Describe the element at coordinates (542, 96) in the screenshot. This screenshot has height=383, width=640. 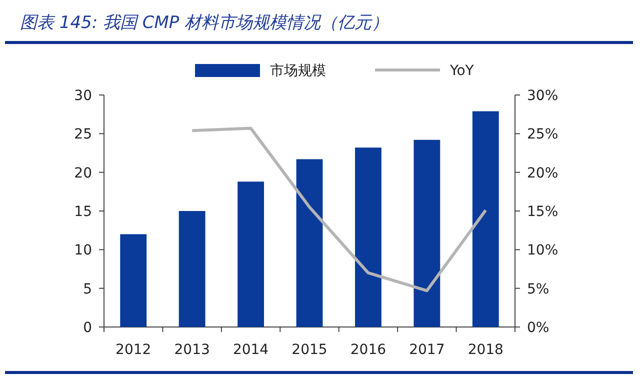
I see `y2-tick-label: 30%` at that location.